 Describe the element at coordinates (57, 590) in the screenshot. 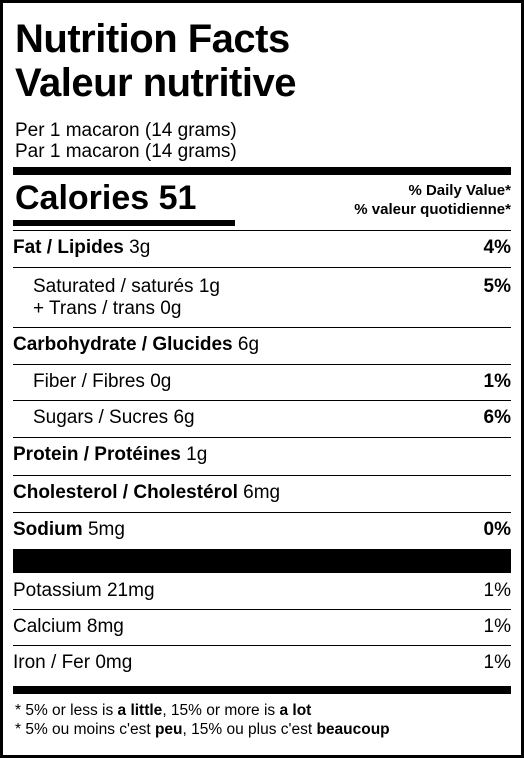

I see `mineral-name: Potassium` at that location.